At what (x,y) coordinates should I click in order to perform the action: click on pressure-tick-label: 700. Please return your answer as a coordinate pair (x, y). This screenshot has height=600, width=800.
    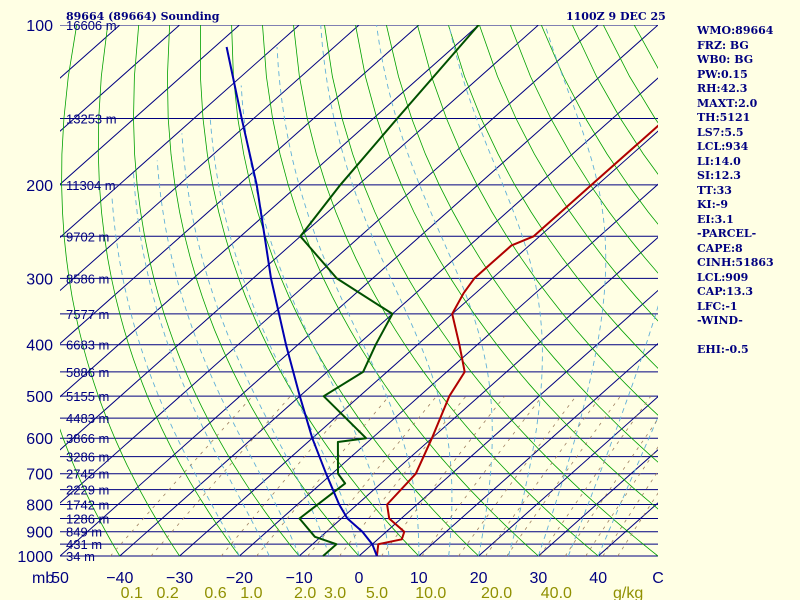
    Looking at the image, I should click on (39, 475).